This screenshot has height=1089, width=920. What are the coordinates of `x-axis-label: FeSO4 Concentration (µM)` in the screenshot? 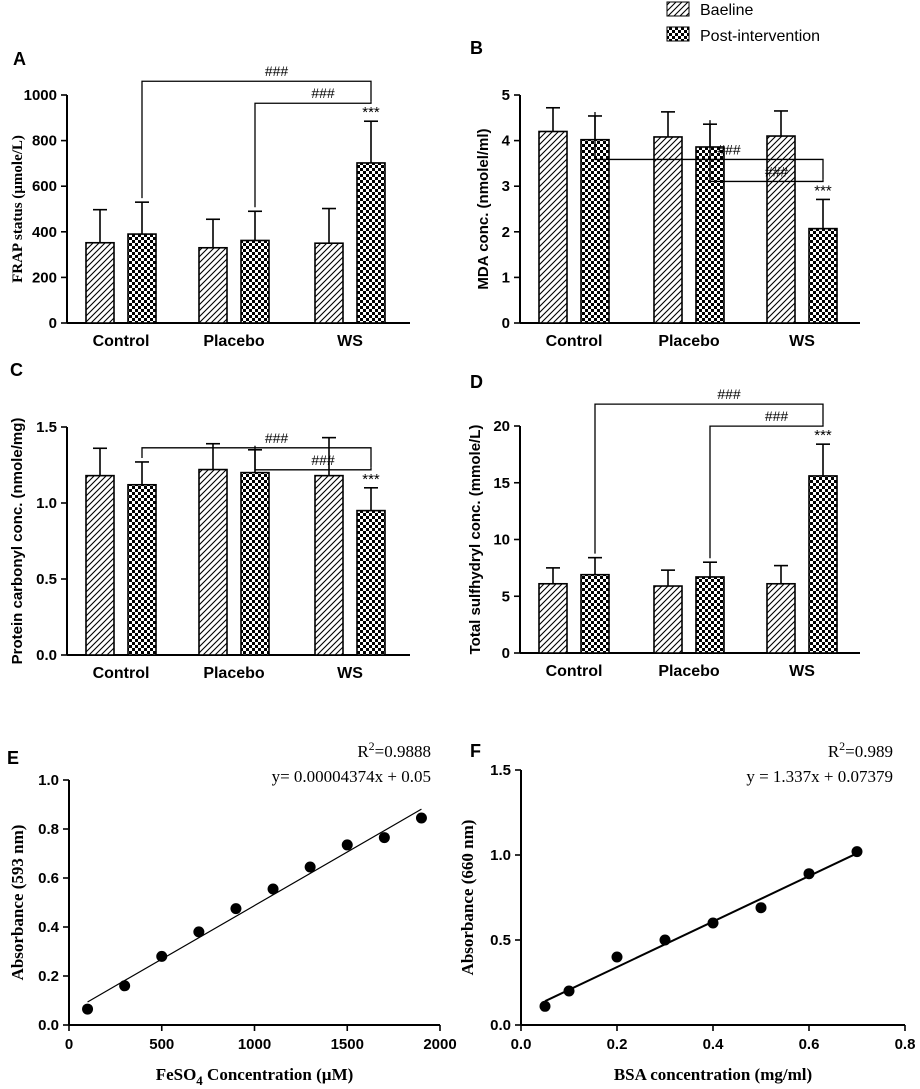 It's located at (255, 1076).